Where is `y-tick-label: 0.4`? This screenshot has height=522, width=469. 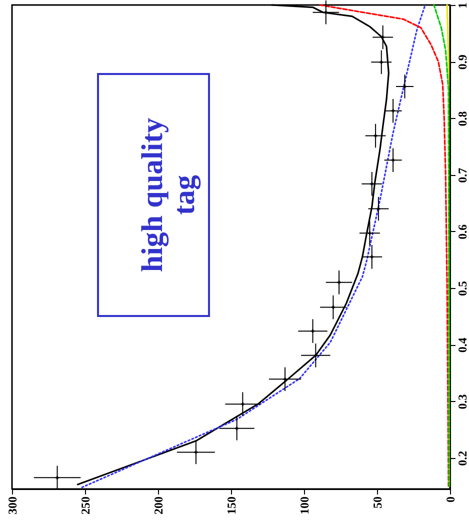 y-tick-label: 0.4 is located at coordinates (462, 345).